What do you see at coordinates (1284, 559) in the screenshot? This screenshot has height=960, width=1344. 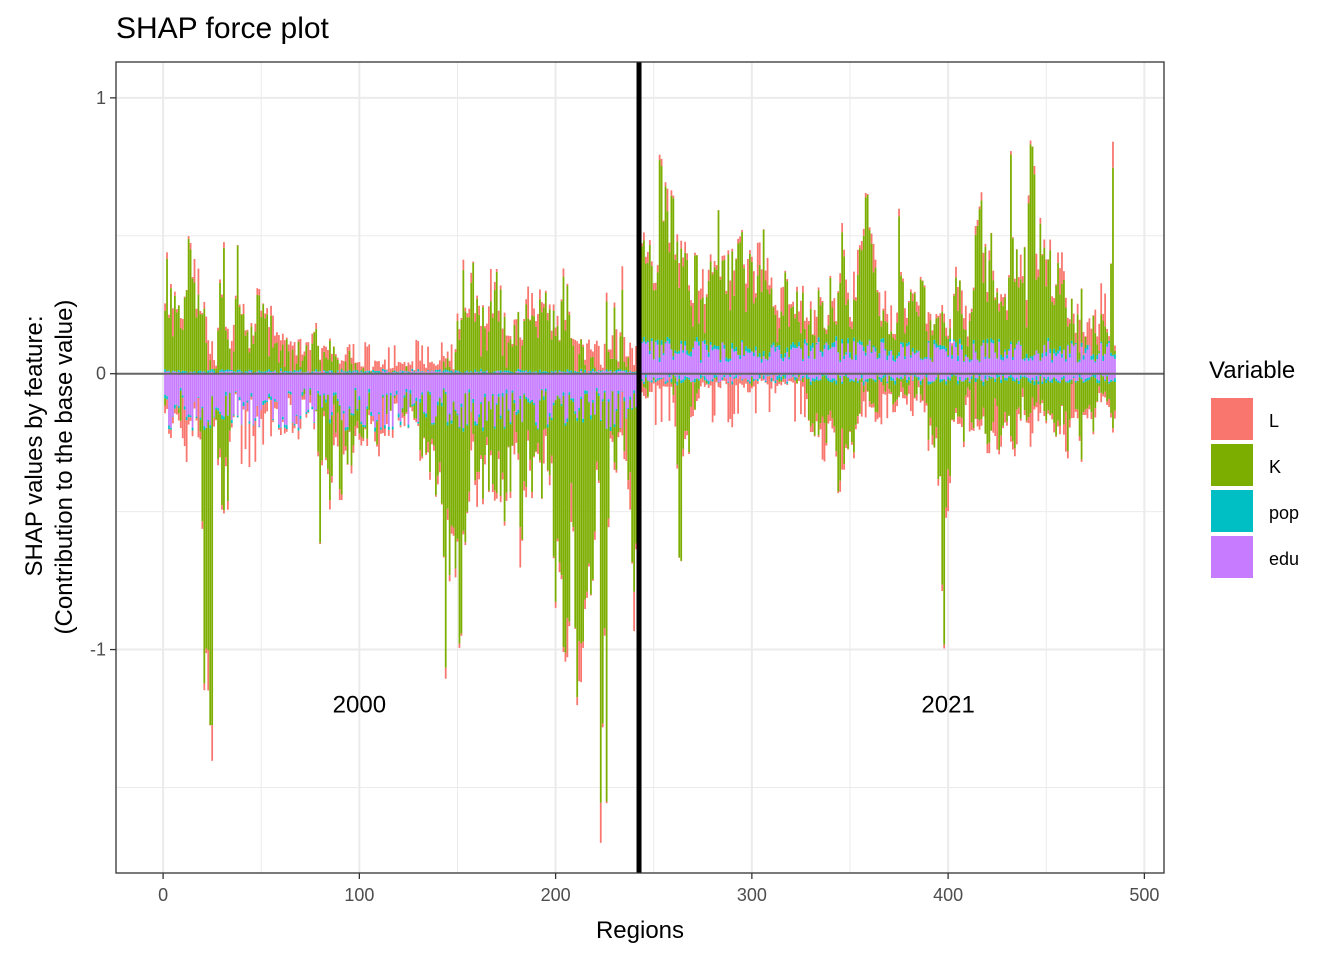 I see `legend-label-edu: edu` at bounding box center [1284, 559].